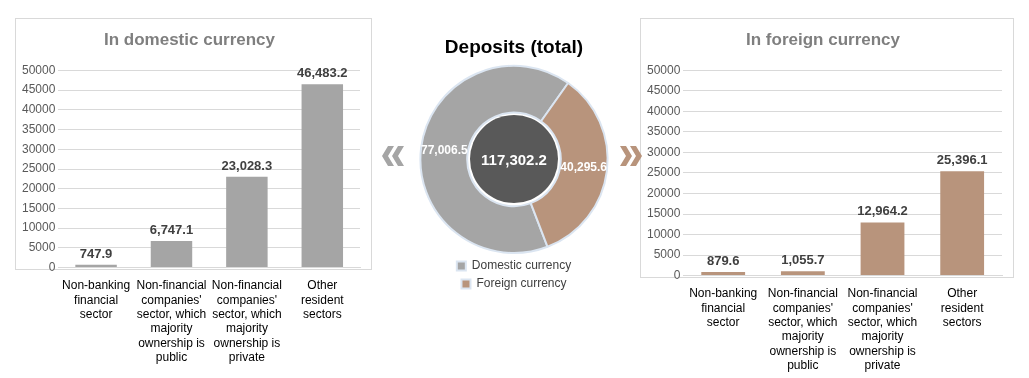 This screenshot has width=1029, height=378. I want to click on data-label: 23,028.3, so click(247, 165).